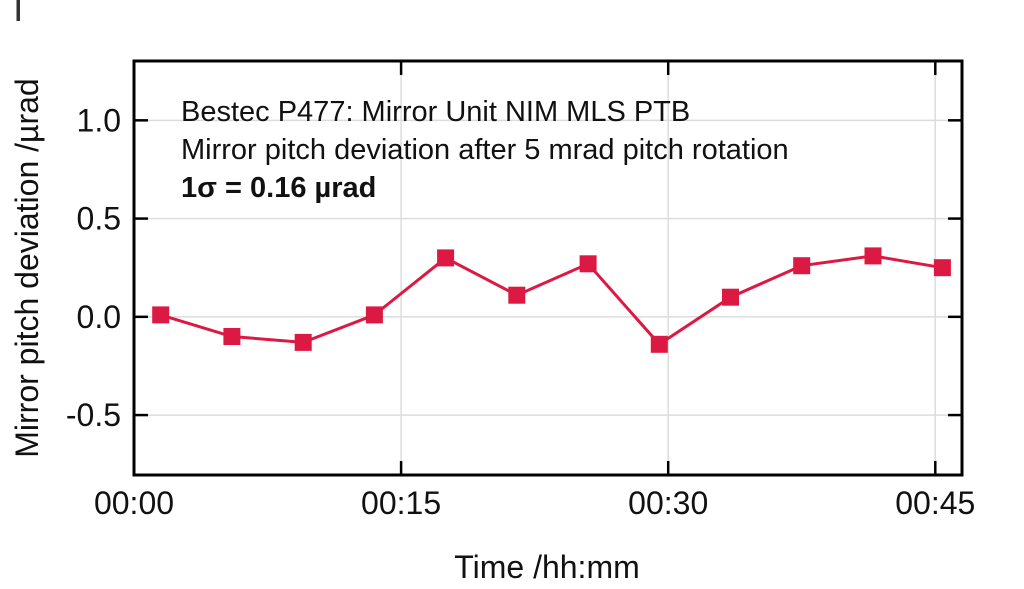 The width and height of the screenshot is (1024, 589). I want to click on y-tick-label: 0.0, so click(99, 317).